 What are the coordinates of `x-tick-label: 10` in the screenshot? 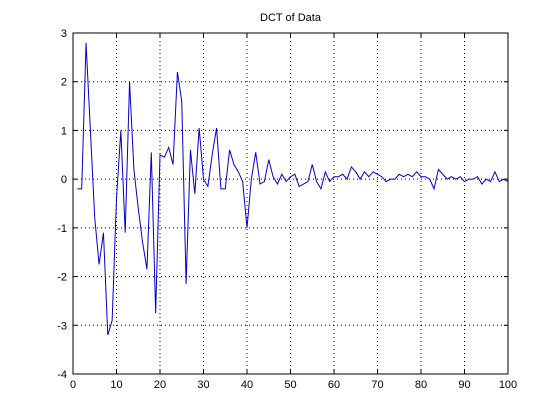 It's located at (116, 385).